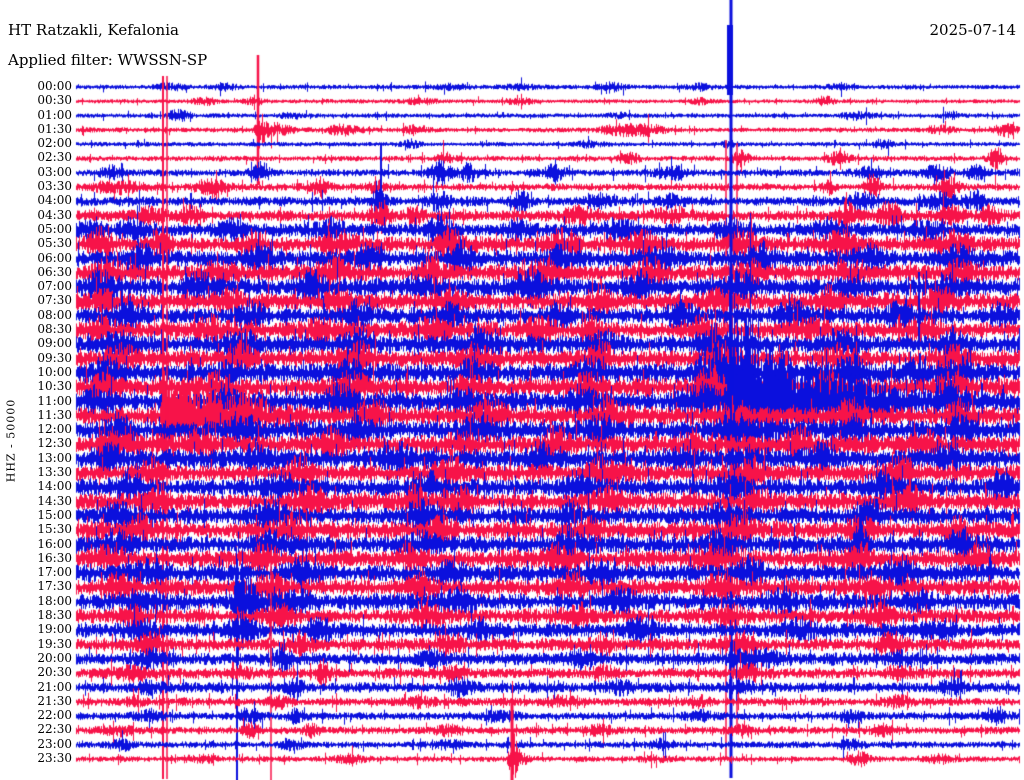 This screenshot has width=1024, height=780. Describe the element at coordinates (54, 500) in the screenshot. I see `time-label: 14:30` at that location.